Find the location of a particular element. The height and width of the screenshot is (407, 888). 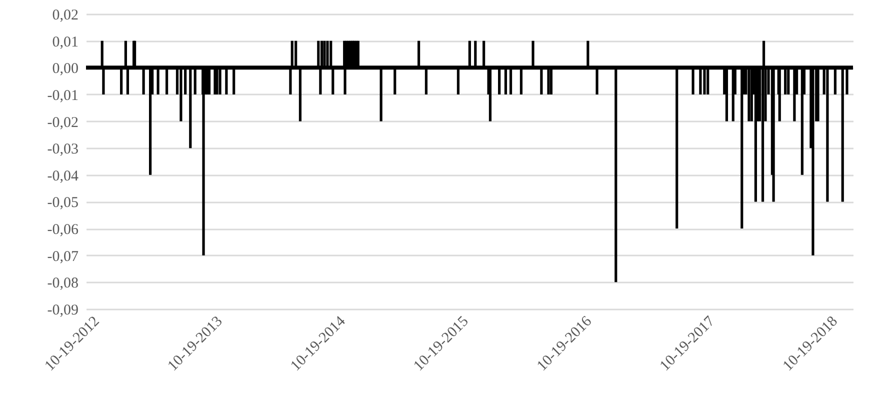

y-tick-label: -0,05 is located at coordinates (62, 203).